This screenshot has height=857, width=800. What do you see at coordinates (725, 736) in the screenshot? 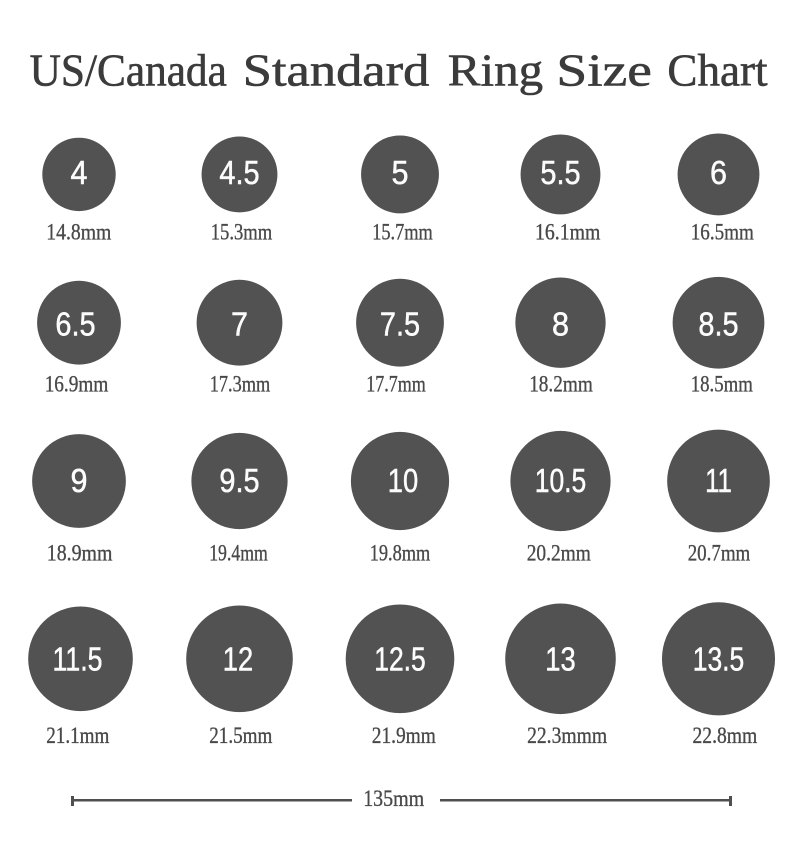
I see `svg-text: 22.8mm` at bounding box center [725, 736].